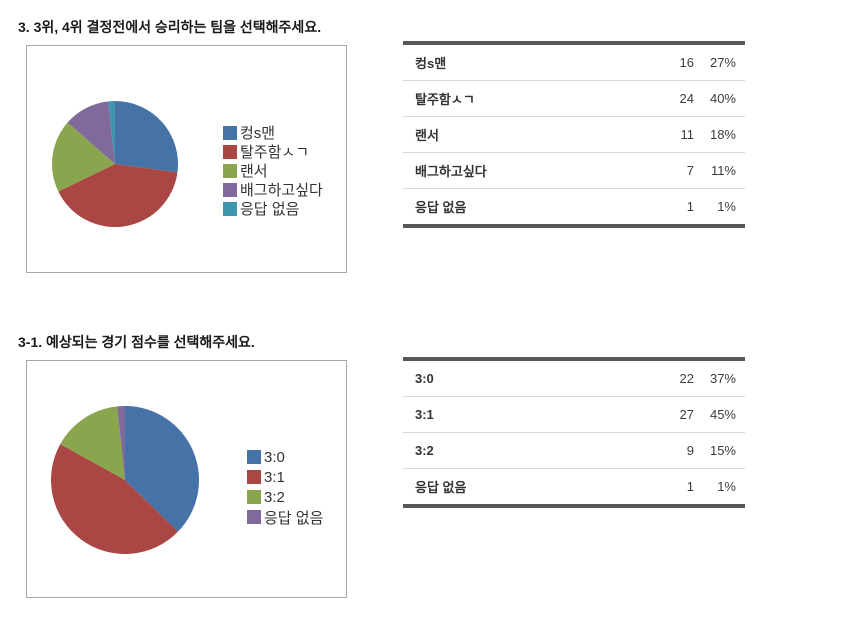 Image resolution: width=861 pixels, height=630 pixels. Describe the element at coordinates (686, 62) in the screenshot. I see `result-count: 16` at that location.